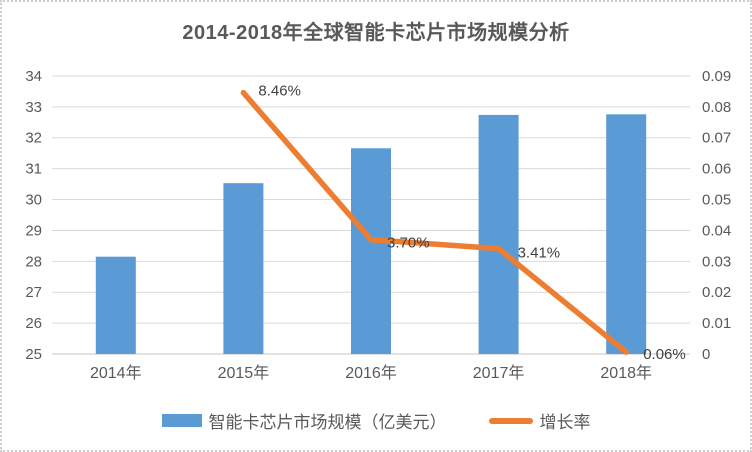 This screenshot has width=752, height=452. Describe the element at coordinates (33, 230) in the screenshot. I see `left-axis-tick: 29` at that location.